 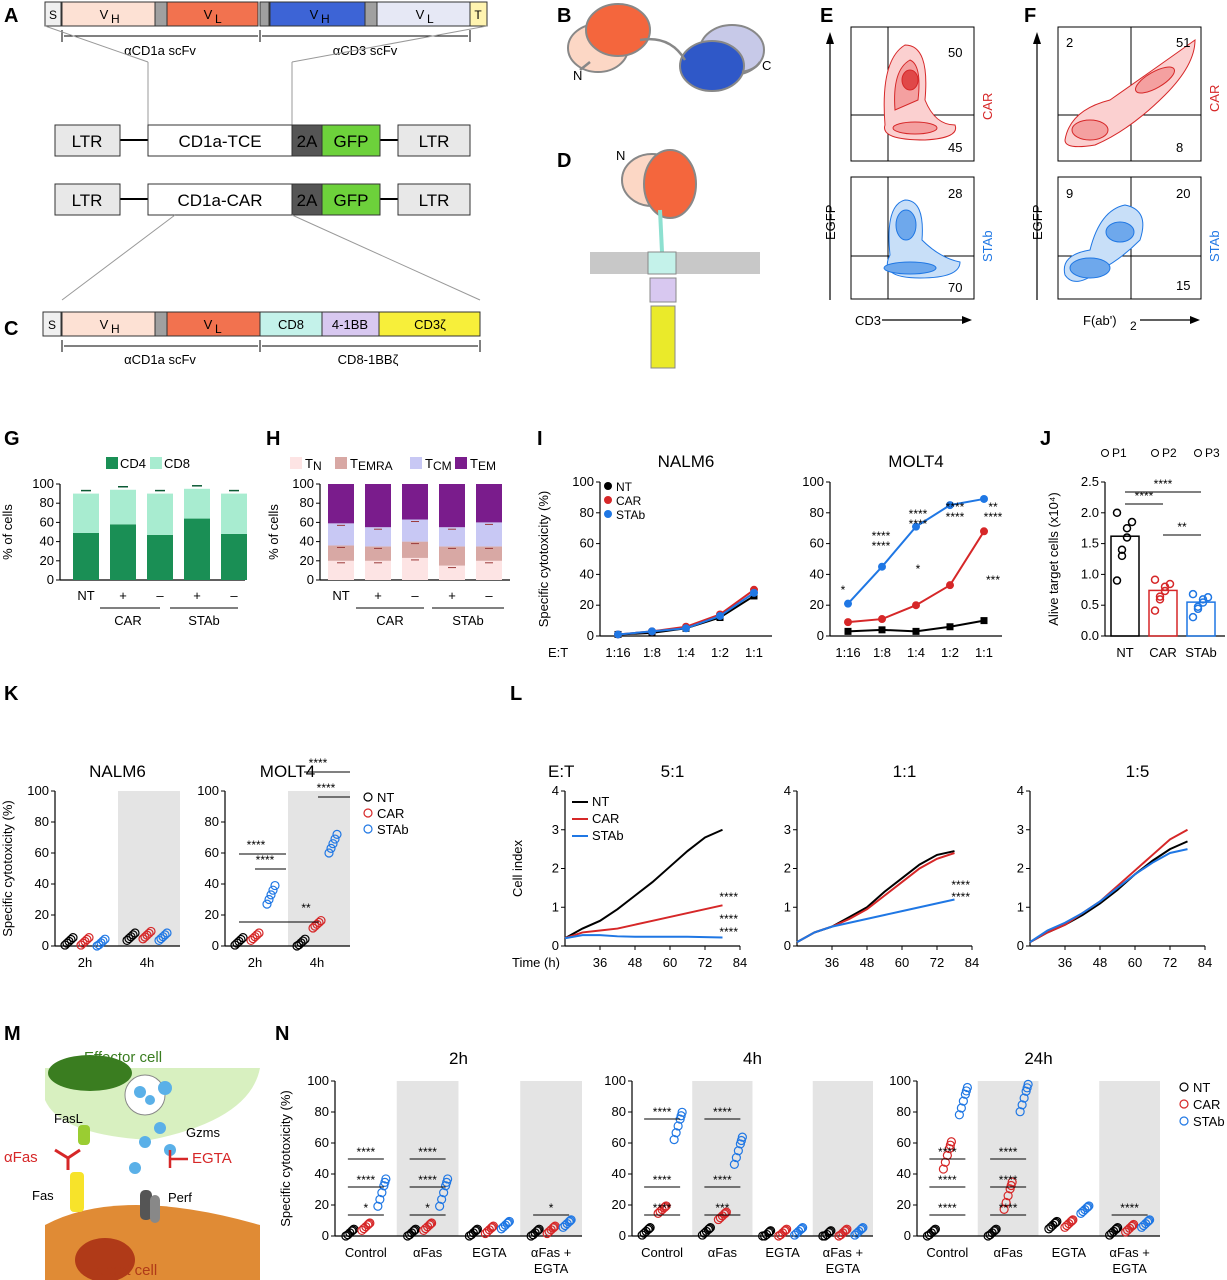 I want to click on l0-y-label: Cell index, so click(x=517, y=868).